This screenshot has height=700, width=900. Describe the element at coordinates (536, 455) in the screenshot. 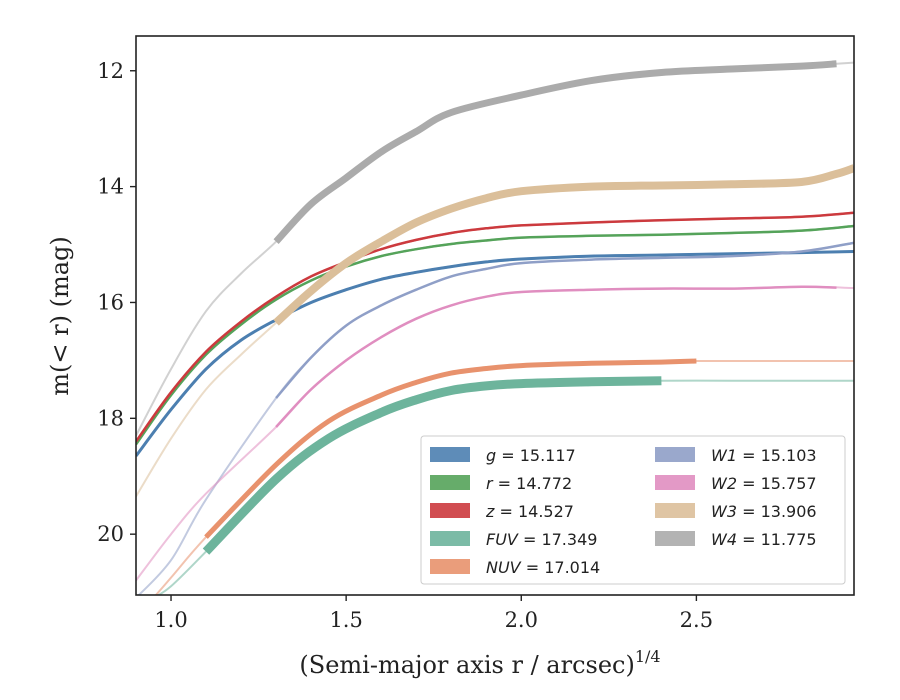

I see `legend-value: = 15.117` at that location.